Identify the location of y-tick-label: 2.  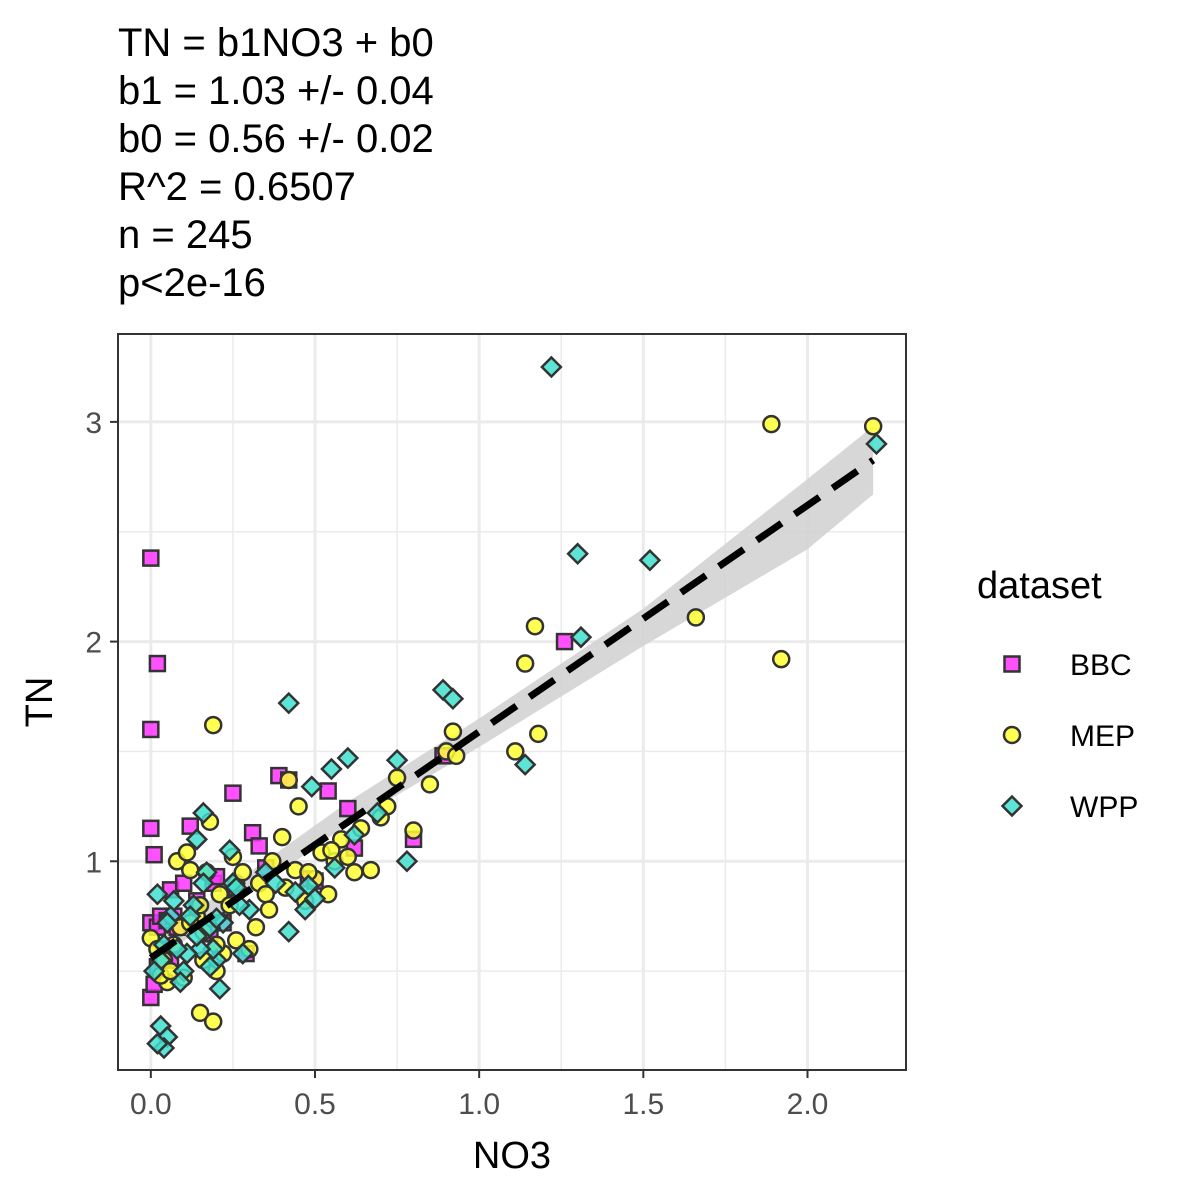
(93, 643).